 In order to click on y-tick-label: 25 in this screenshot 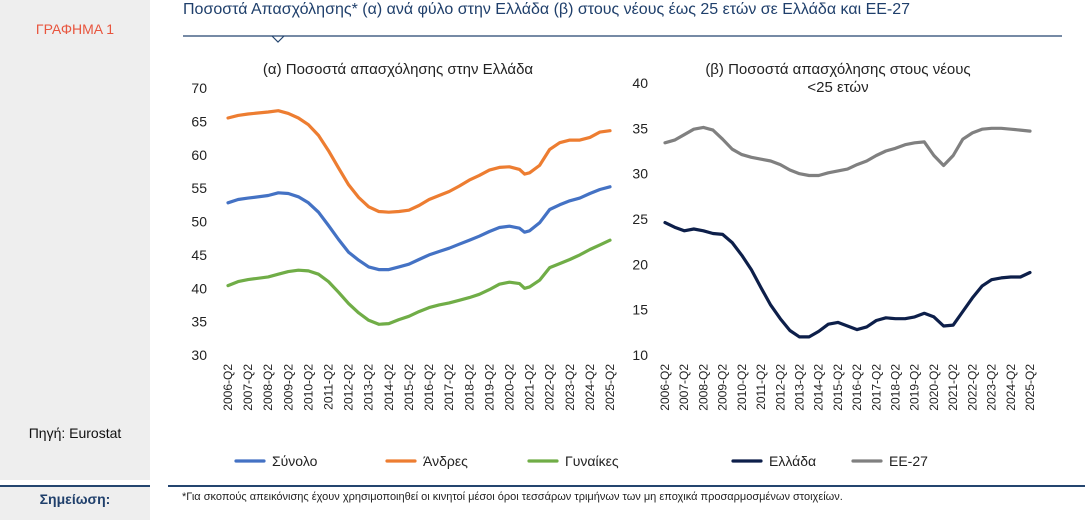, I will do `click(640, 219)`.